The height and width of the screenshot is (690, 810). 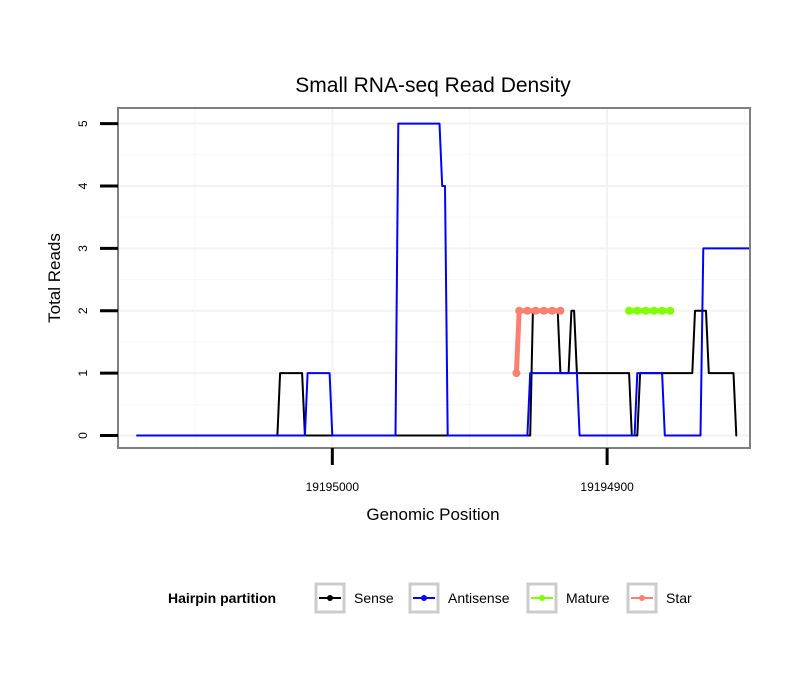 I want to click on y-tick-label: 4, so click(x=83, y=185).